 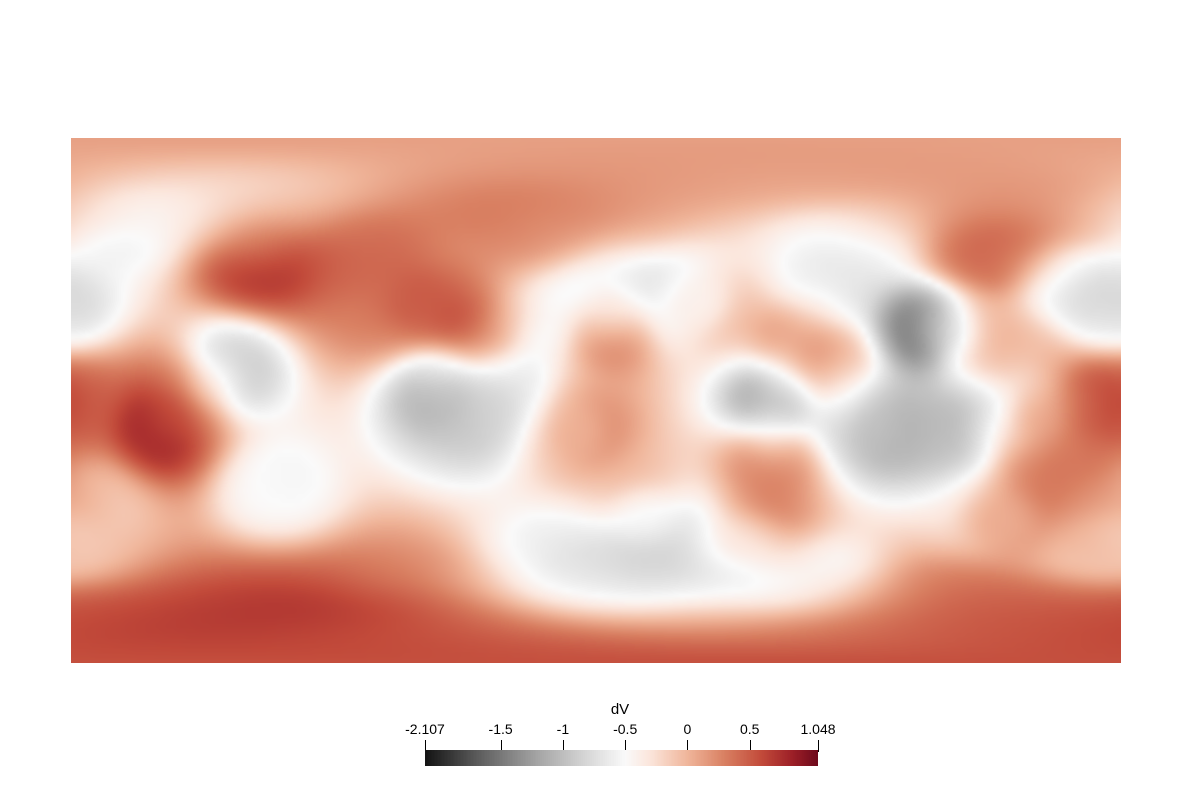 What do you see at coordinates (750, 729) in the screenshot?
I see `colorbar-tick-label: 0.5` at bounding box center [750, 729].